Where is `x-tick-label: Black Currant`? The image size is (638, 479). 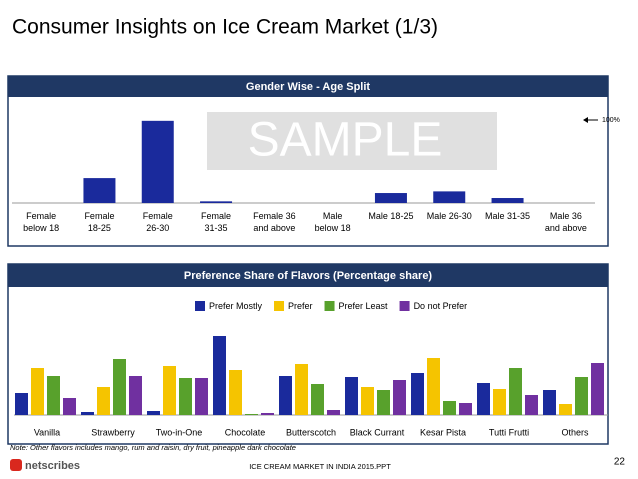
x-tick-label: Black Currant is located at coordinates (377, 432).